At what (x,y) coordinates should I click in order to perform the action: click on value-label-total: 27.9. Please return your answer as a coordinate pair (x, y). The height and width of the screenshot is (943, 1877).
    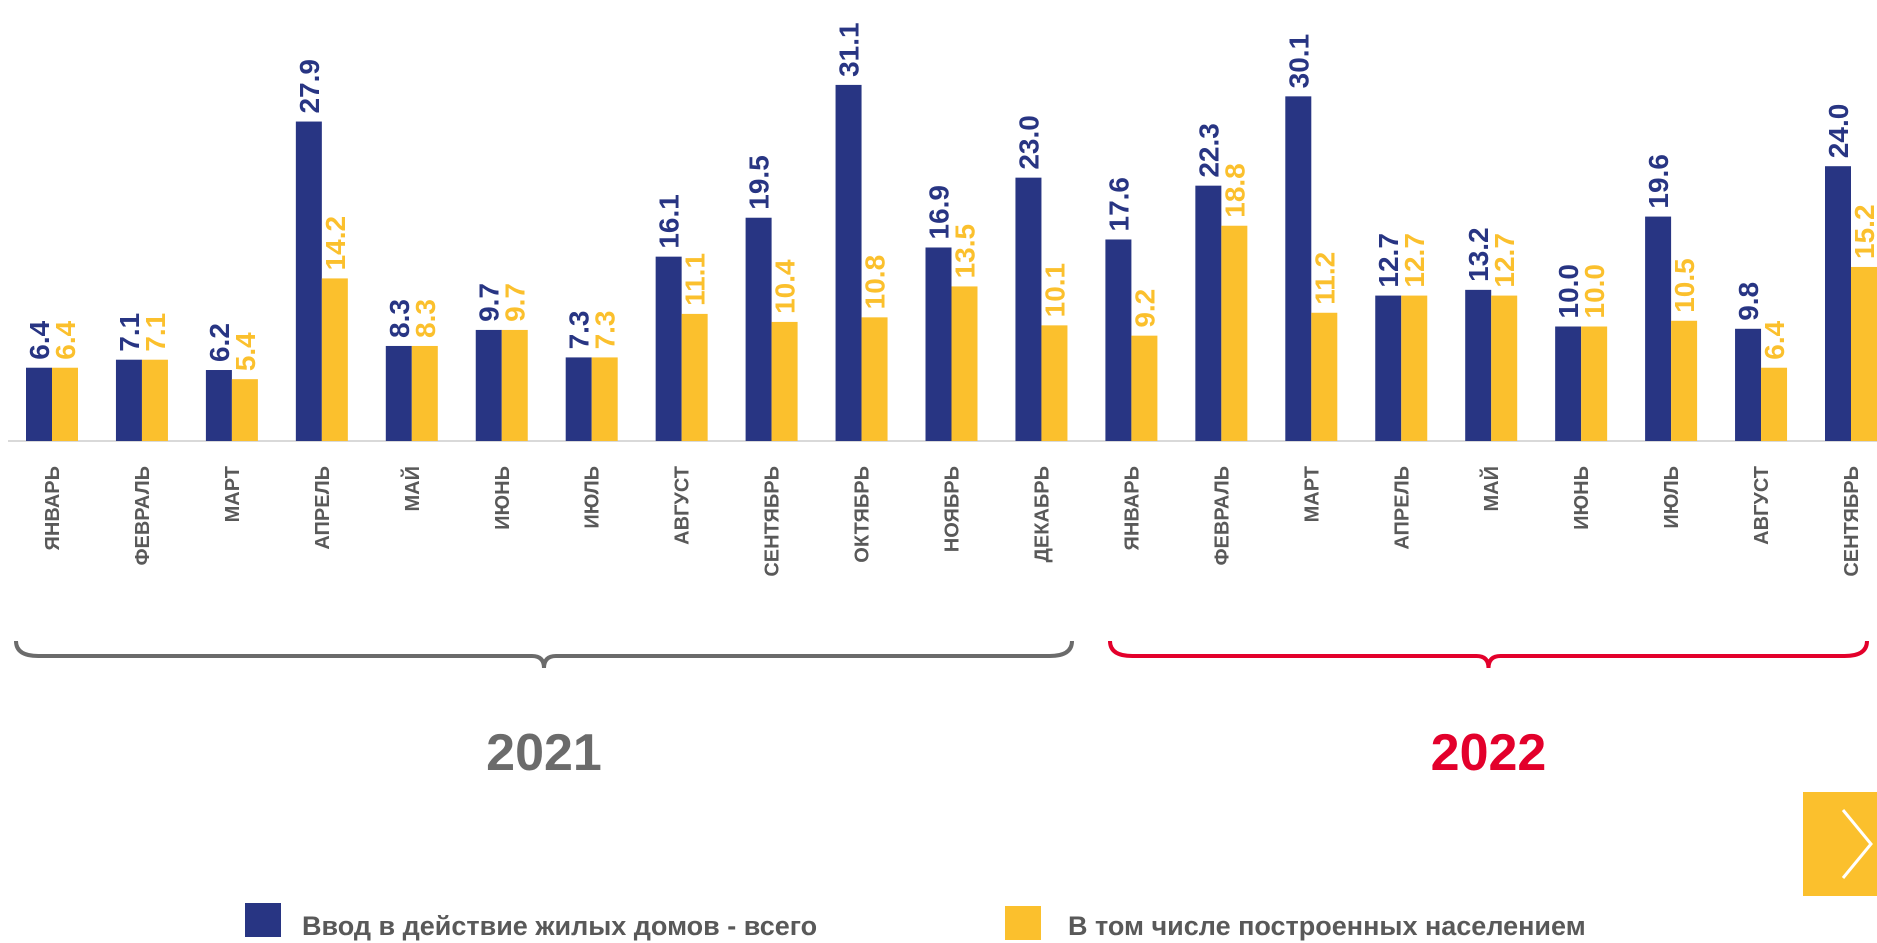
    Looking at the image, I should click on (309, 86).